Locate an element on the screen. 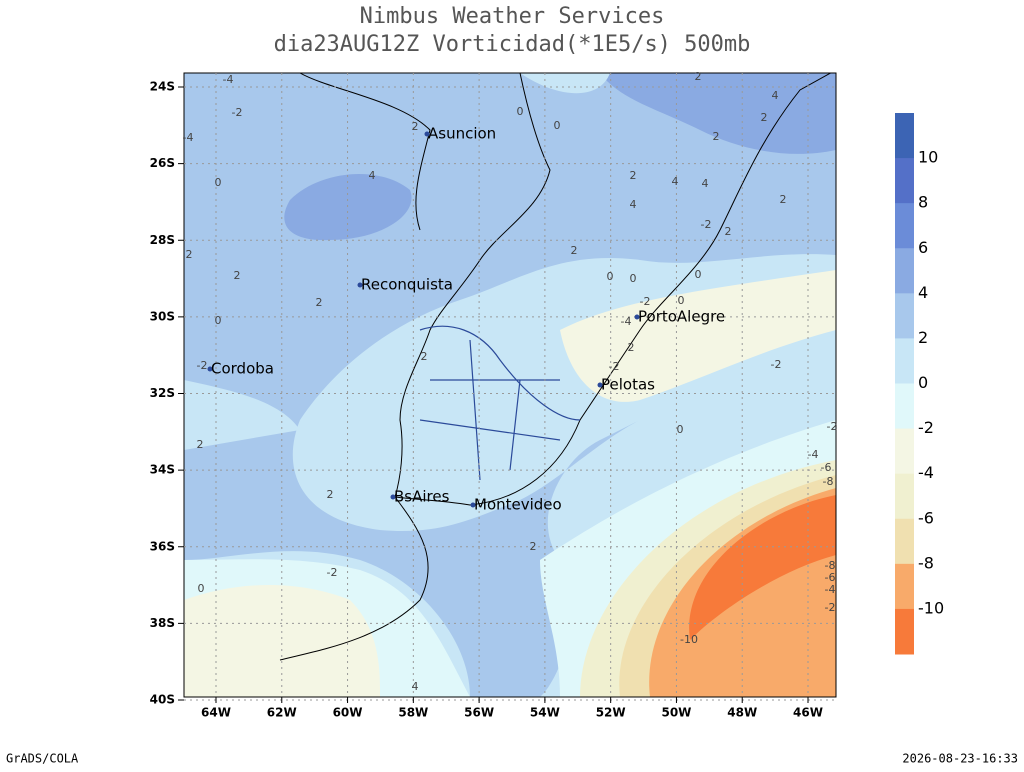 Image resolution: width=1024 pixels, height=772 pixels. lat-label: 32S is located at coordinates (162, 393).